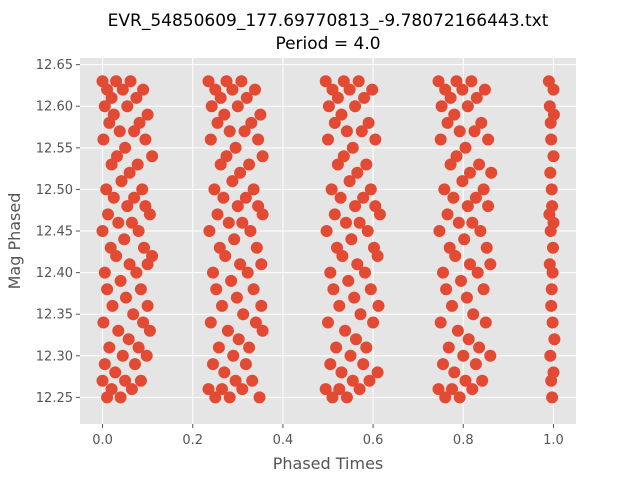 The height and width of the screenshot is (480, 640). Describe the element at coordinates (54, 273) in the screenshot. I see `y-tick-label: 12.40` at that location.